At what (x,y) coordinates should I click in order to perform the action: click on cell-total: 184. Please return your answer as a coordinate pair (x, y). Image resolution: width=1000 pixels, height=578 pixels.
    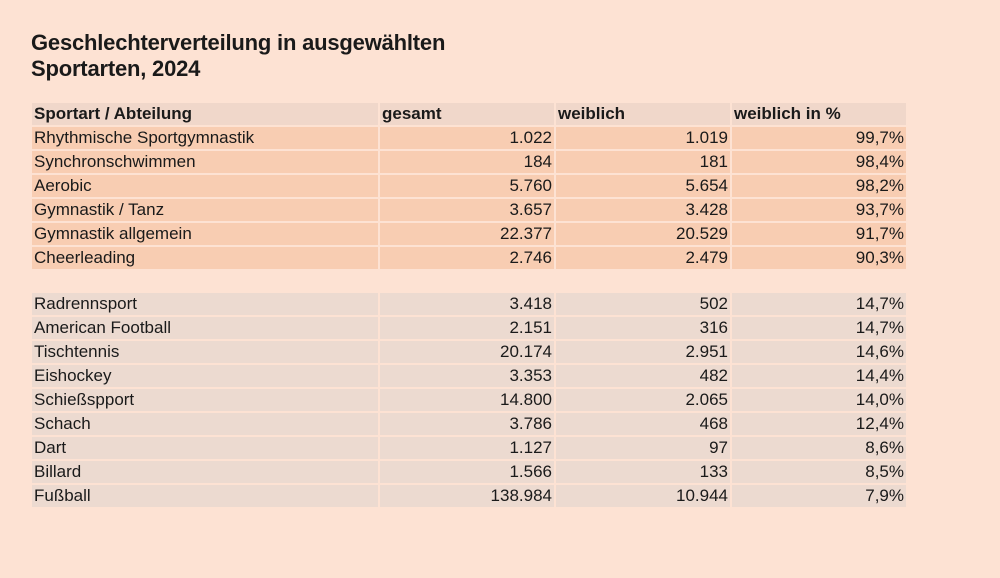
    Looking at the image, I should click on (467, 162).